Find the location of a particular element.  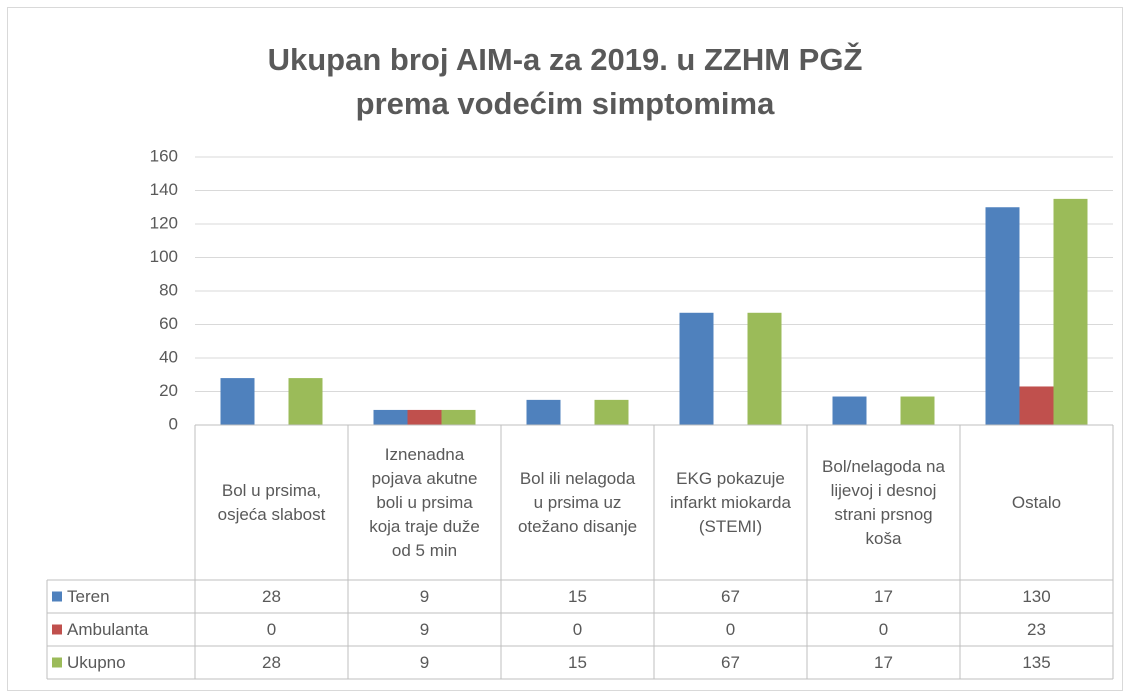

table-value: 130 is located at coordinates (1036, 596).